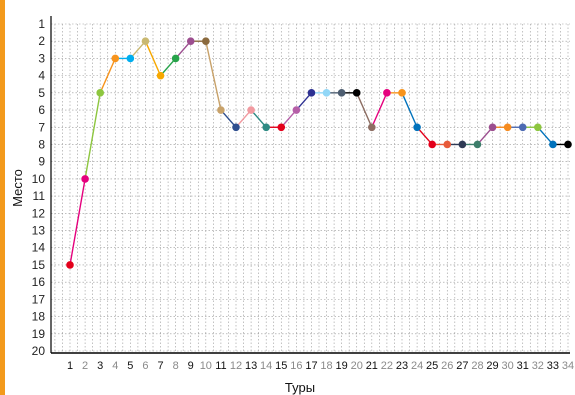 The image size is (575, 395). I want to click on x-tick-label: 3, so click(100, 366).